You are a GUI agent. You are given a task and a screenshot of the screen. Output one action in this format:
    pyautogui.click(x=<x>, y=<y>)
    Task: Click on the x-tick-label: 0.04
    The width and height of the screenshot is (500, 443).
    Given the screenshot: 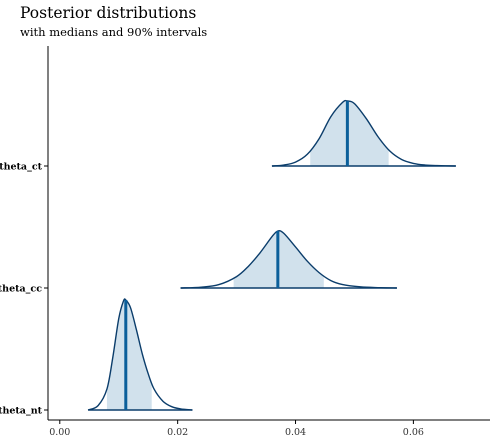 What is the action you would take?
    pyautogui.click(x=295, y=432)
    